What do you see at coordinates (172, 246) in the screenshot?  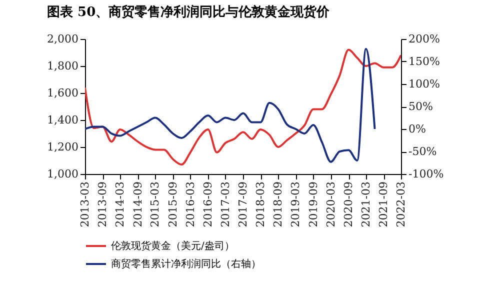 I see `legend-label: 伦敦现货黄金（美元/盎司）` at bounding box center [172, 246].